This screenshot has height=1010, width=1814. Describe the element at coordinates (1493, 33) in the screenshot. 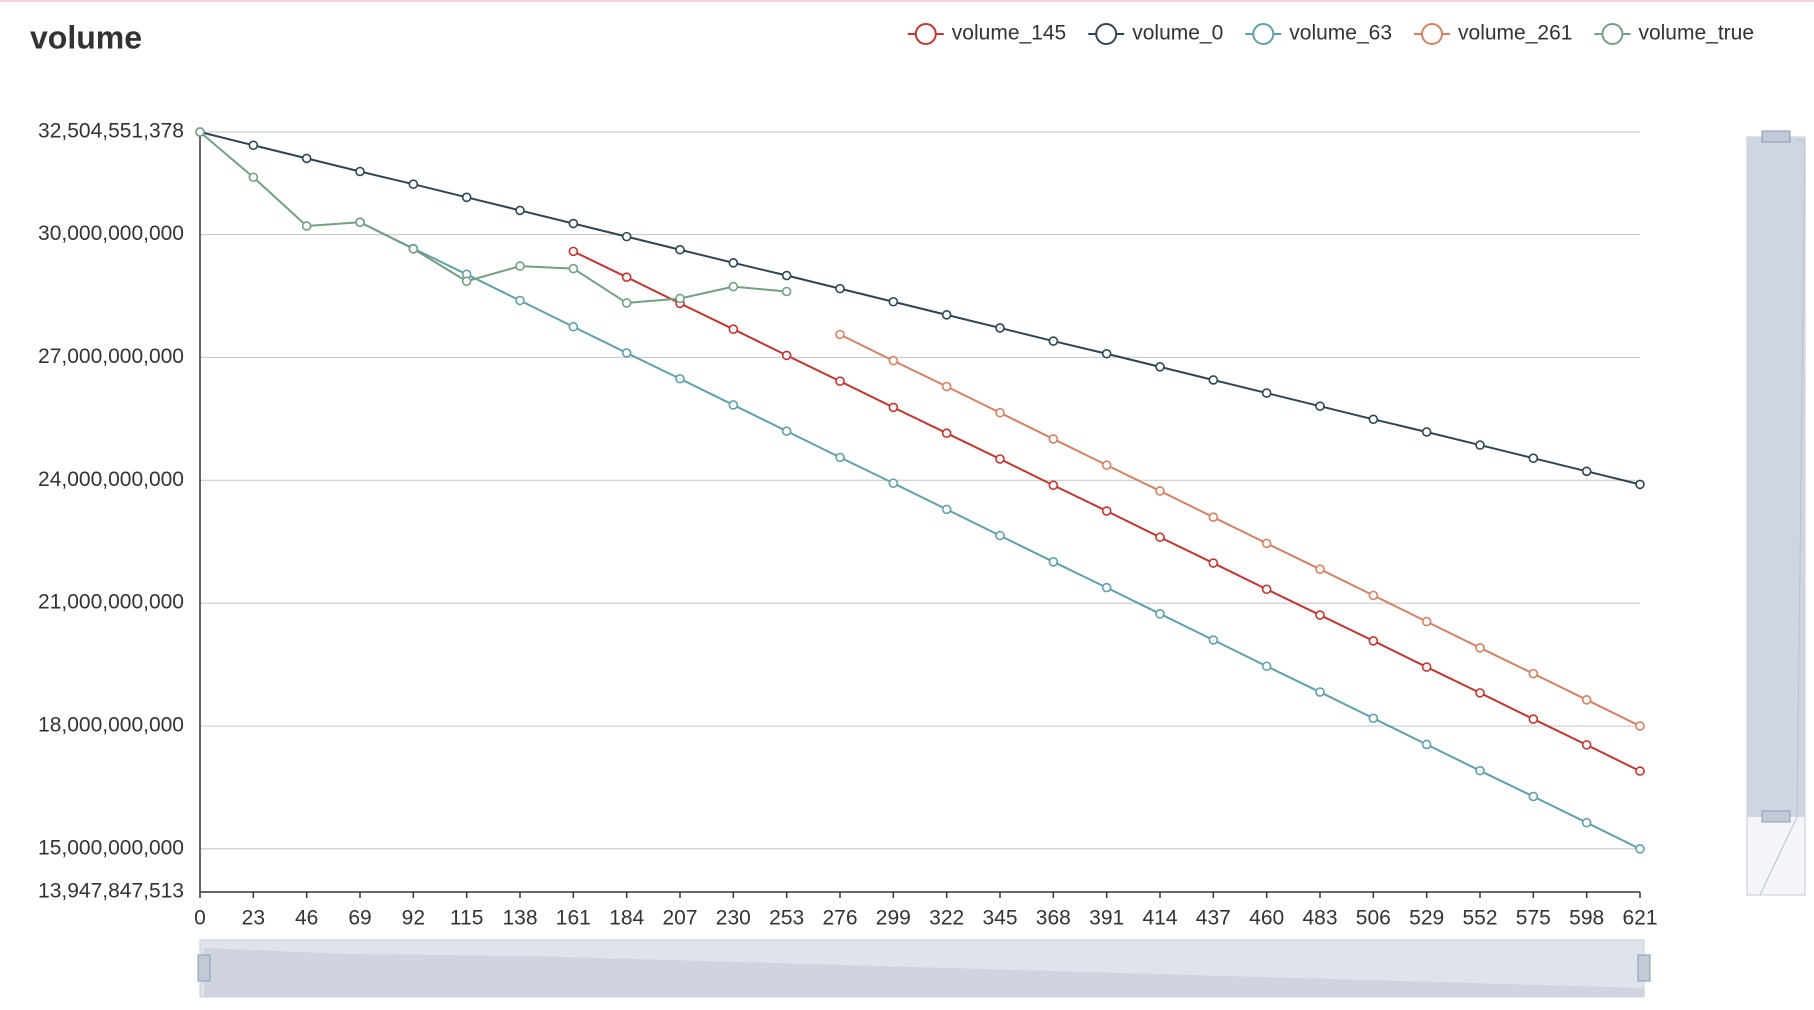

I see `legend-item: volume_261` at that location.